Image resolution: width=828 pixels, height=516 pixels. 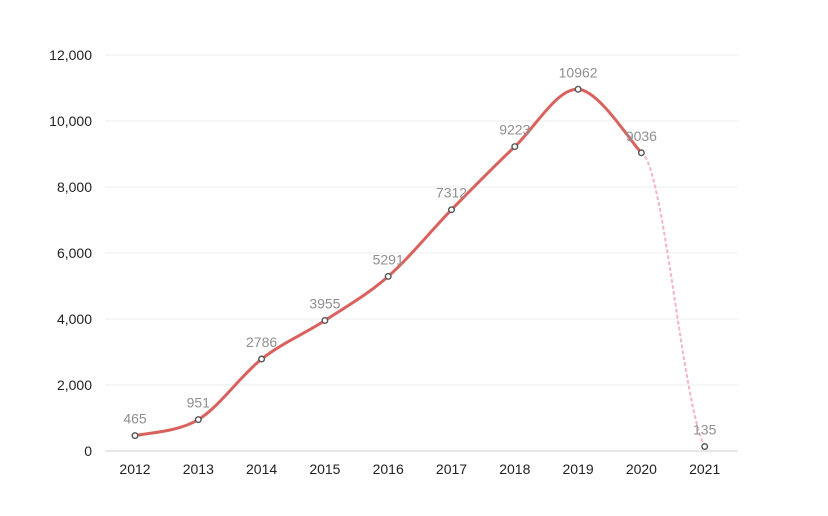 What do you see at coordinates (199, 403) in the screenshot?
I see `data-label: 951` at bounding box center [199, 403].